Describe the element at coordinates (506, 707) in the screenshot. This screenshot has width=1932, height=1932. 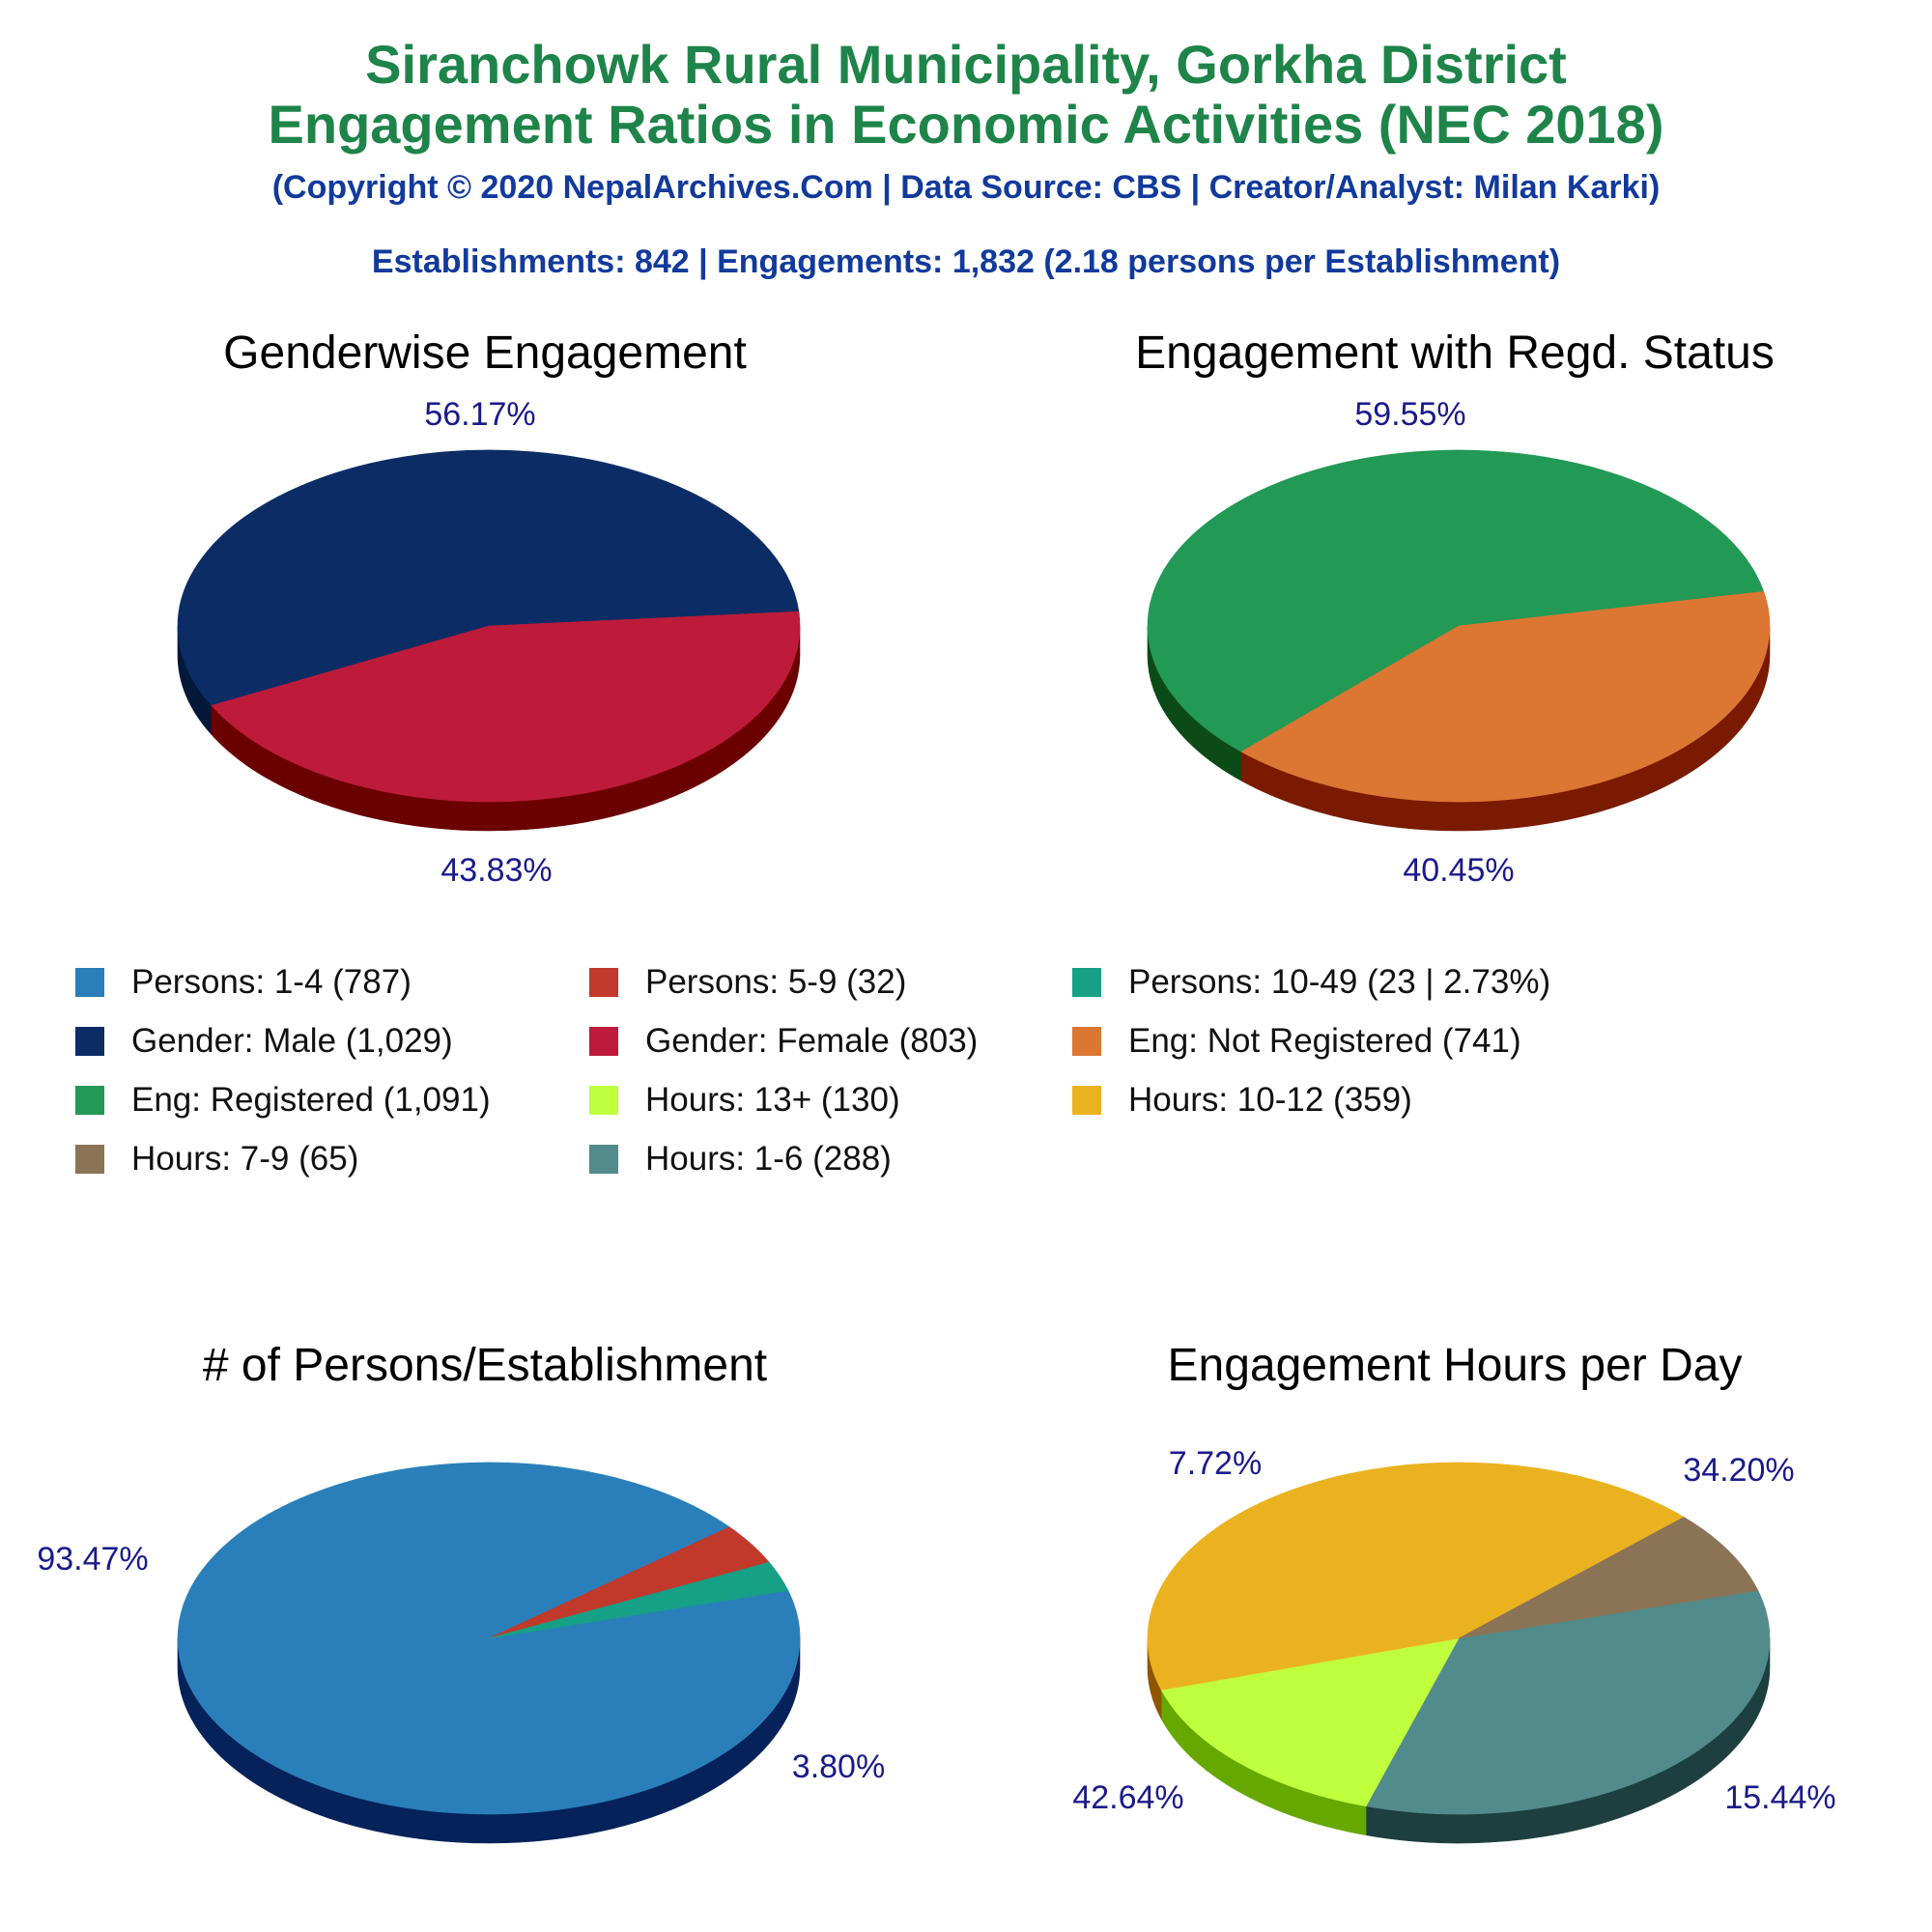
I see `pie-slice-gender-female` at that location.